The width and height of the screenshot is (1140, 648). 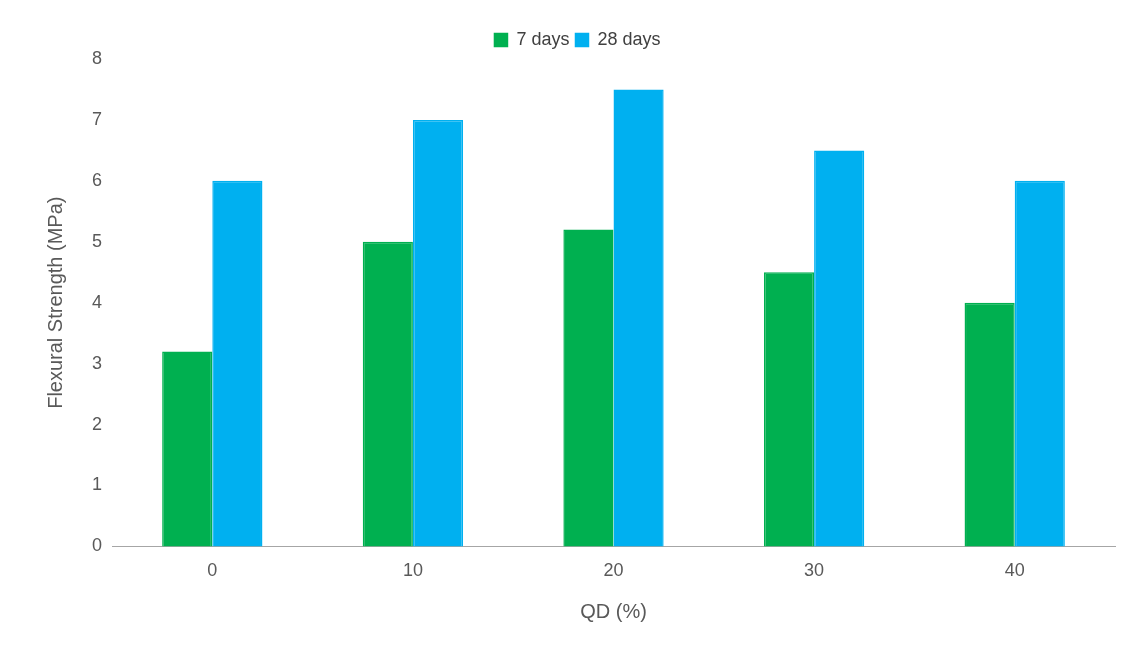 I want to click on legend-label: 28 days, so click(x=629, y=38).